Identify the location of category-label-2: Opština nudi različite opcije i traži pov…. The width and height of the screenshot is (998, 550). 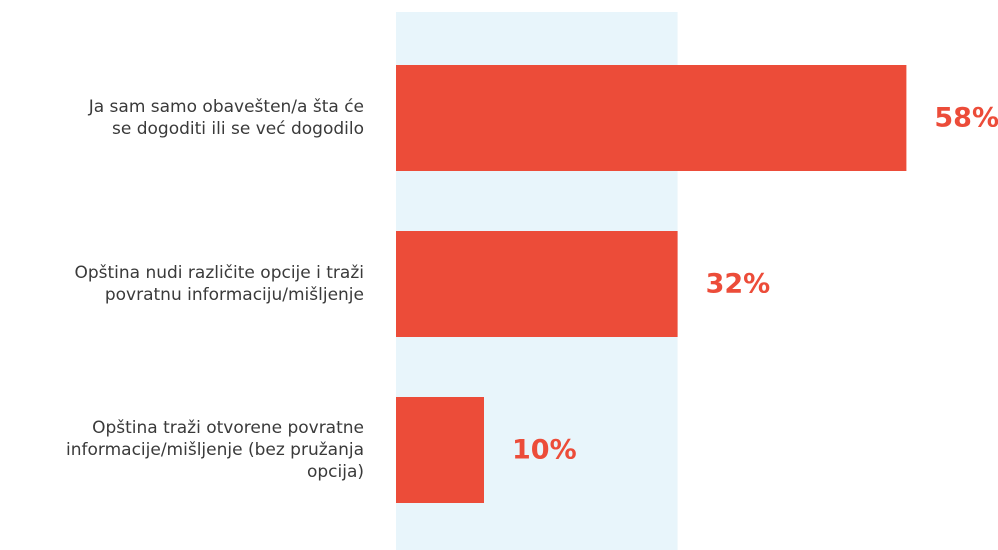
(219, 284).